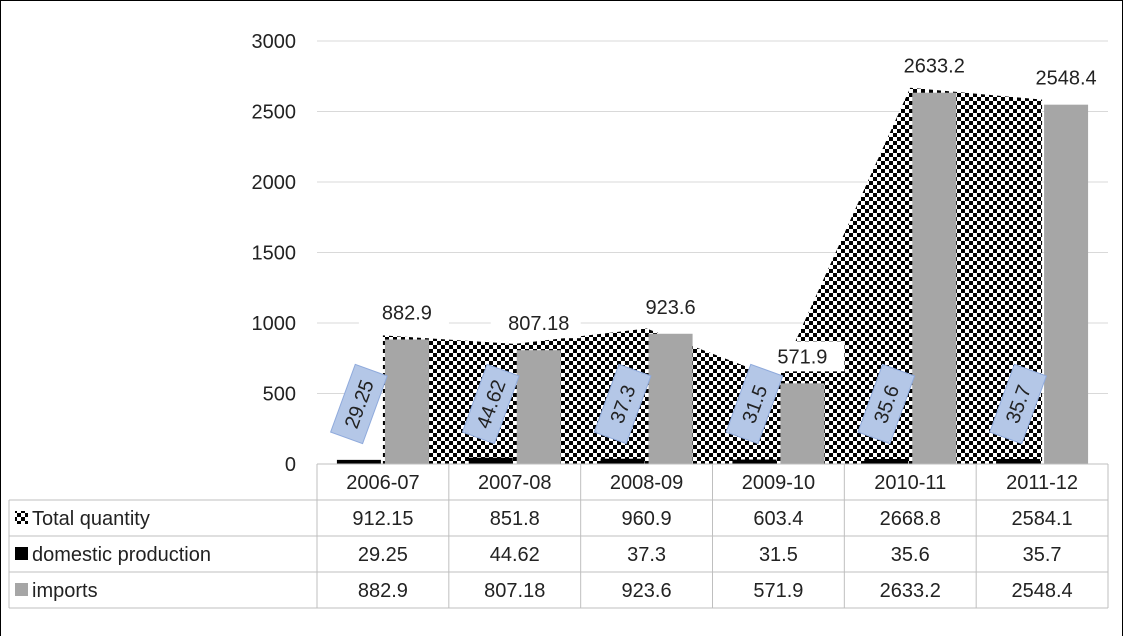  I want to click on domestic-label-group: 37.3, so click(622, 404).